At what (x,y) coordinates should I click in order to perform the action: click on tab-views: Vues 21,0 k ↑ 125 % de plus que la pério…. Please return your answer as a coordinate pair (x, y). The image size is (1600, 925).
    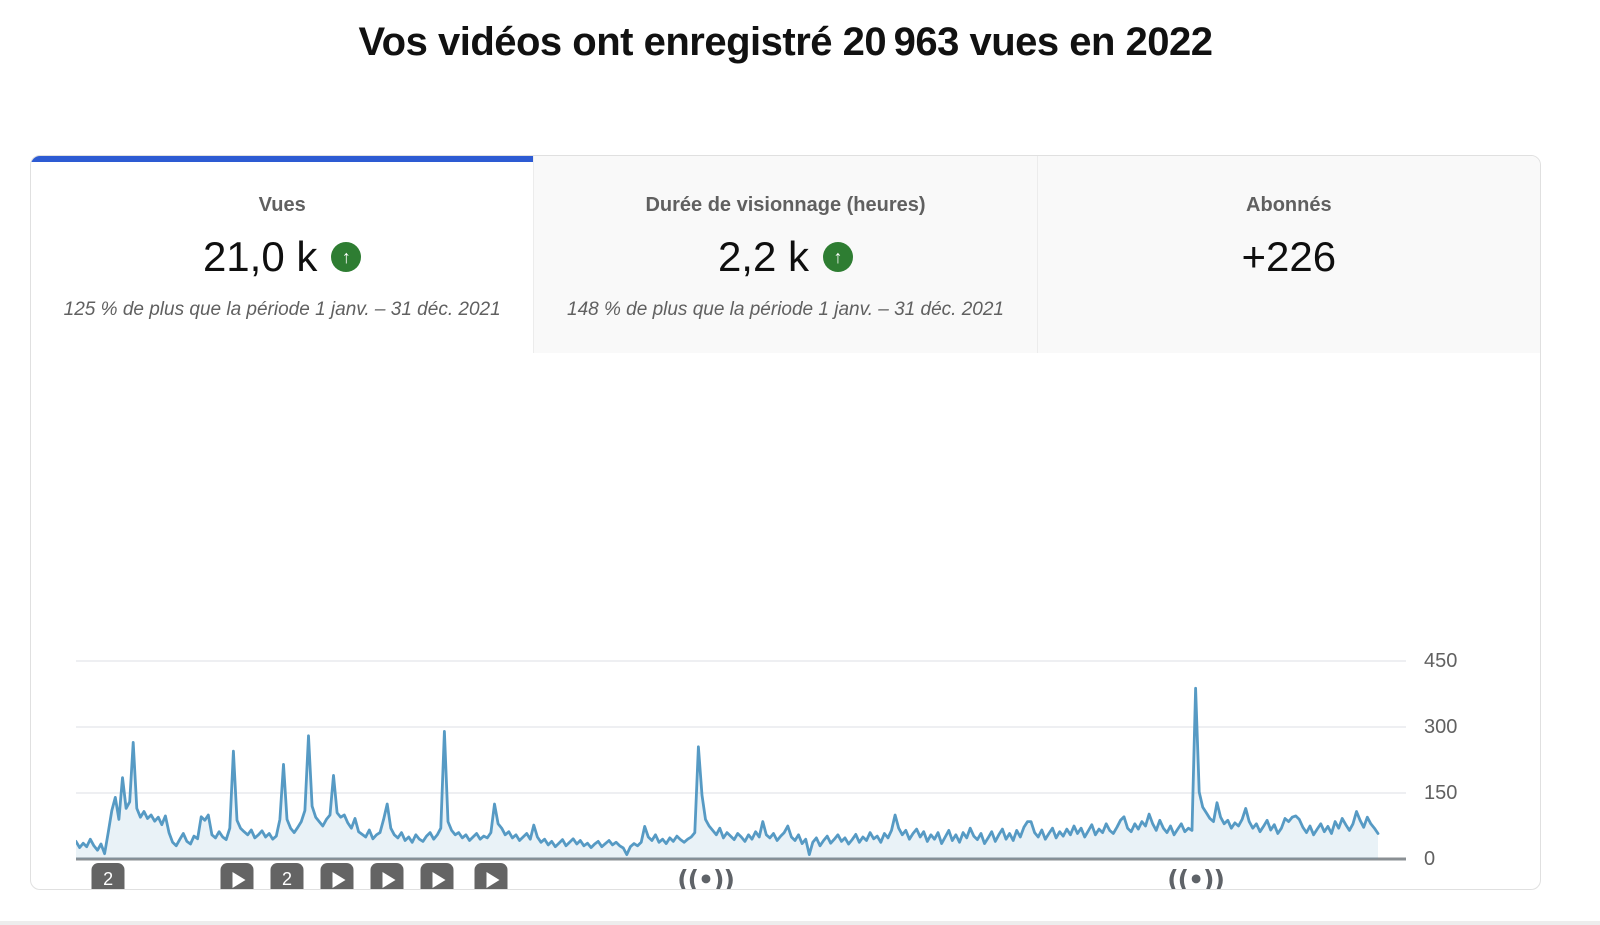
    Looking at the image, I should click on (282, 254).